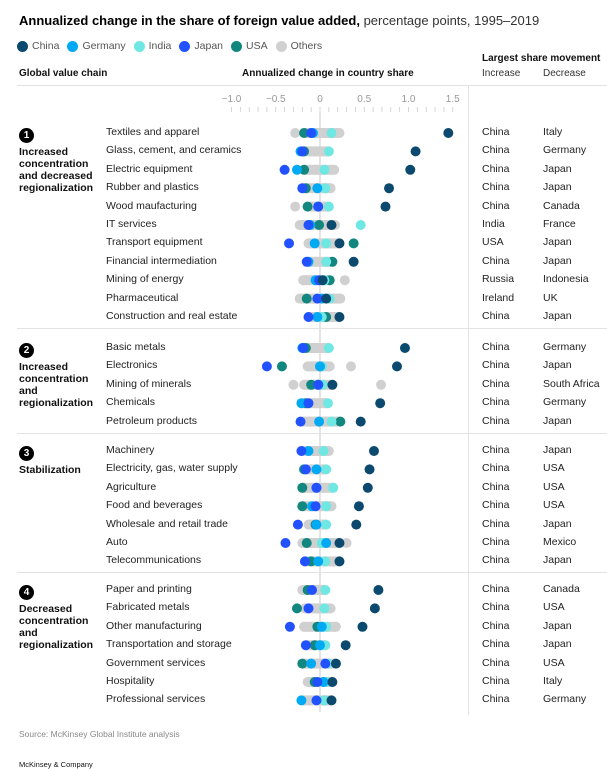 The image size is (607, 769). I want to click on value-chain-label: Petroleum products, so click(152, 420).